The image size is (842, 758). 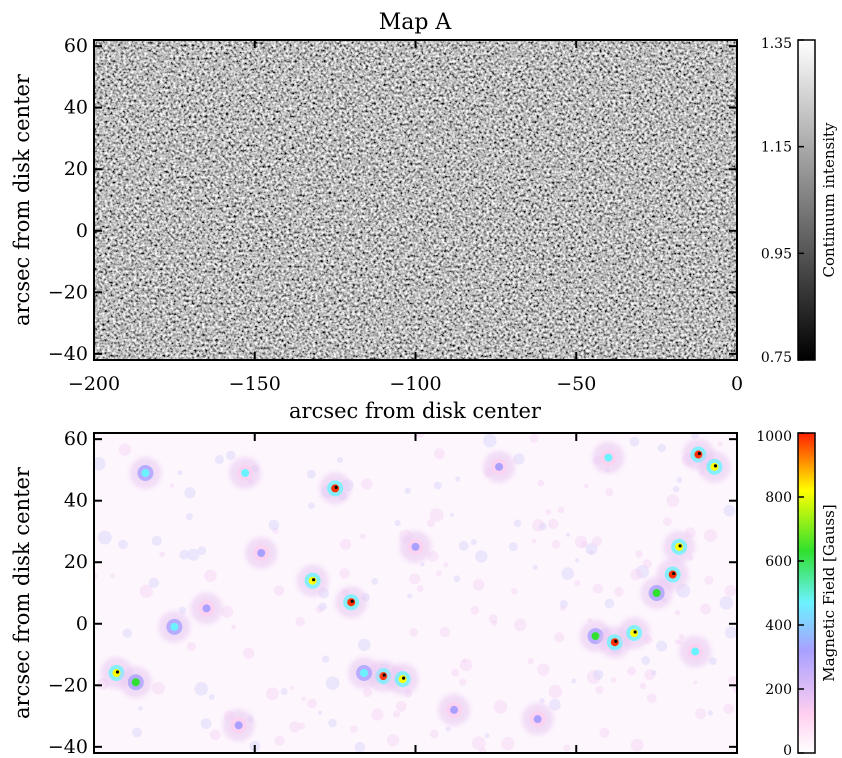 What do you see at coordinates (774, 437) in the screenshot?
I see `colorbar-tick-label: 1000` at bounding box center [774, 437].